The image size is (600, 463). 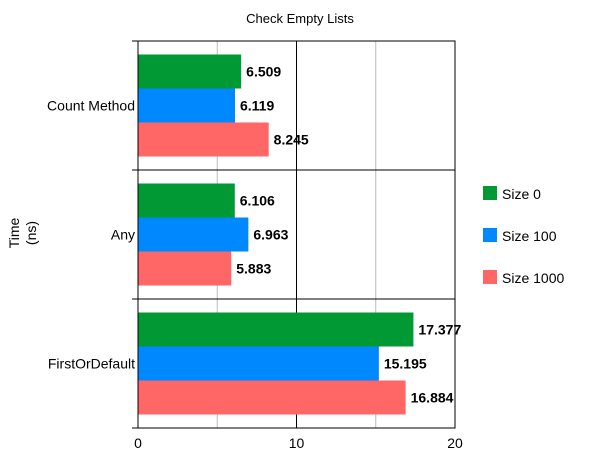 What do you see at coordinates (257, 201) in the screenshot?
I see `data-label: 6.106` at bounding box center [257, 201].